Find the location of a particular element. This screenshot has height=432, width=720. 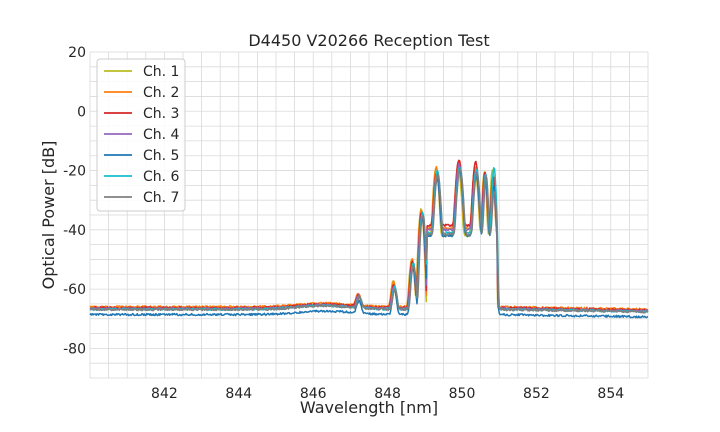

legend-label: Ch. 3 is located at coordinates (161, 114).